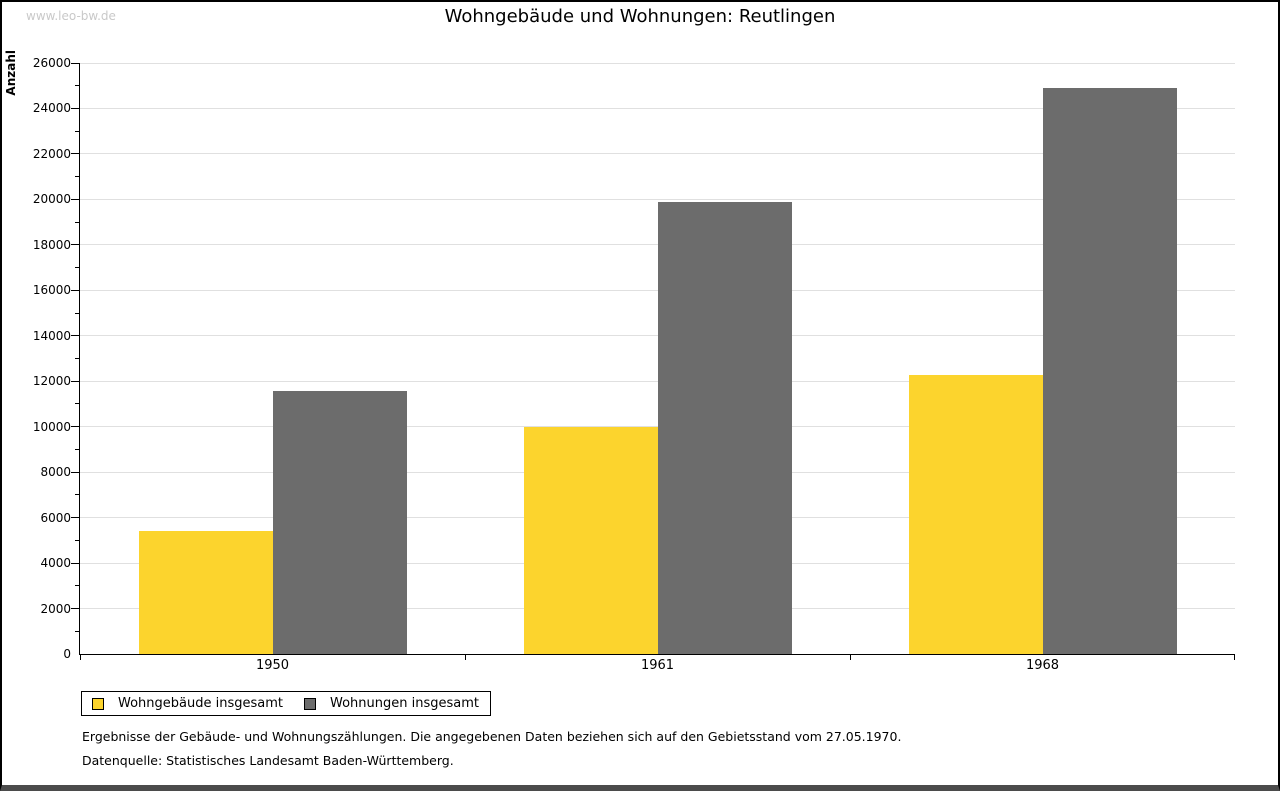 The height and width of the screenshot is (791, 1280). I want to click on bar-wohngebaeude-1950, so click(205, 592).